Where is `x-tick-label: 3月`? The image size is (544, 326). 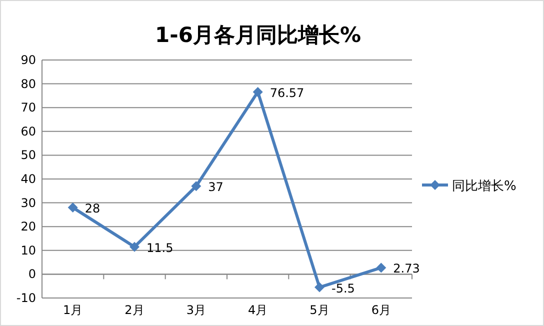
x-tick-label: 3月 is located at coordinates (196, 310).